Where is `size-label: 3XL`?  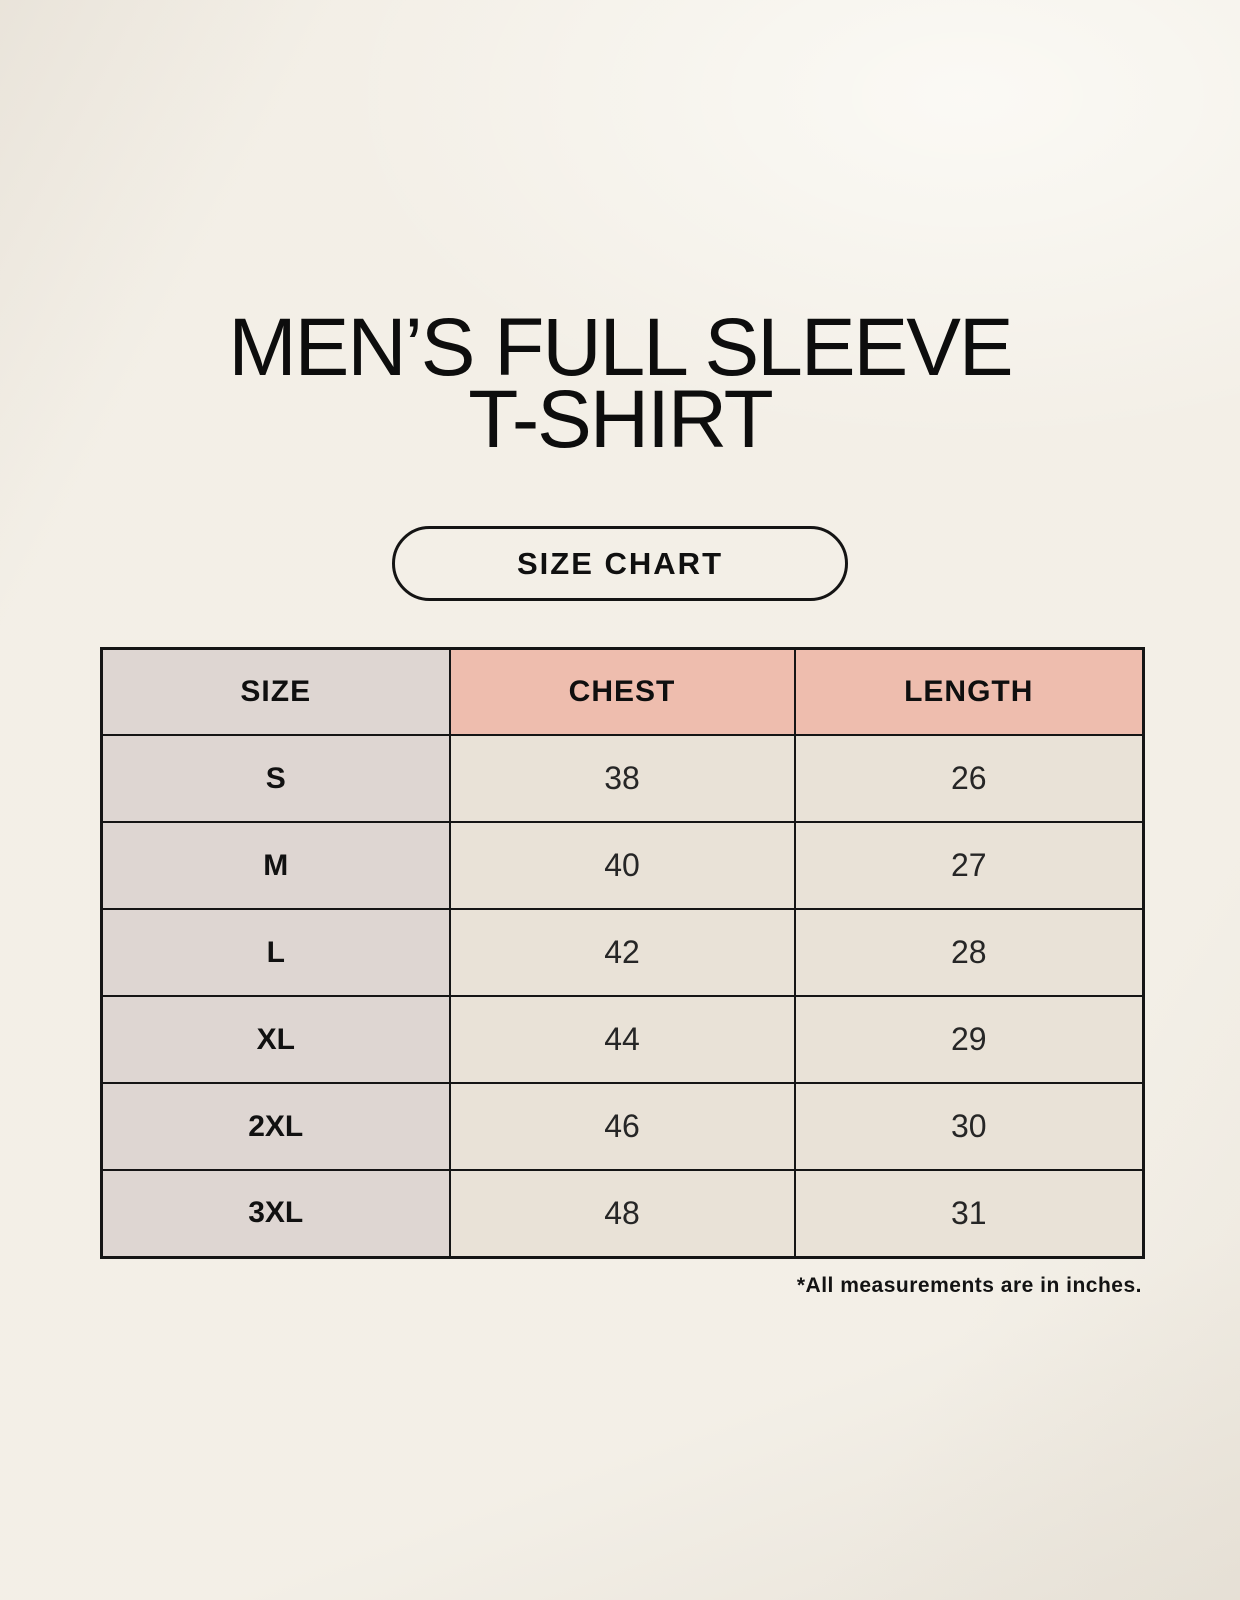 size-label: 3XL is located at coordinates (275, 1213).